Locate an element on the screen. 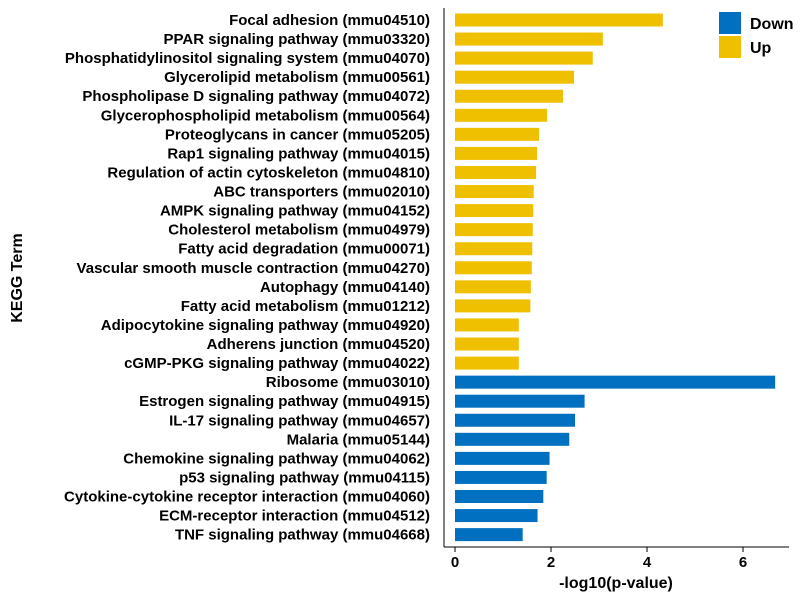  y-tick-label: Proteoglycans in cancer (mmu05205) is located at coordinates (297, 134).